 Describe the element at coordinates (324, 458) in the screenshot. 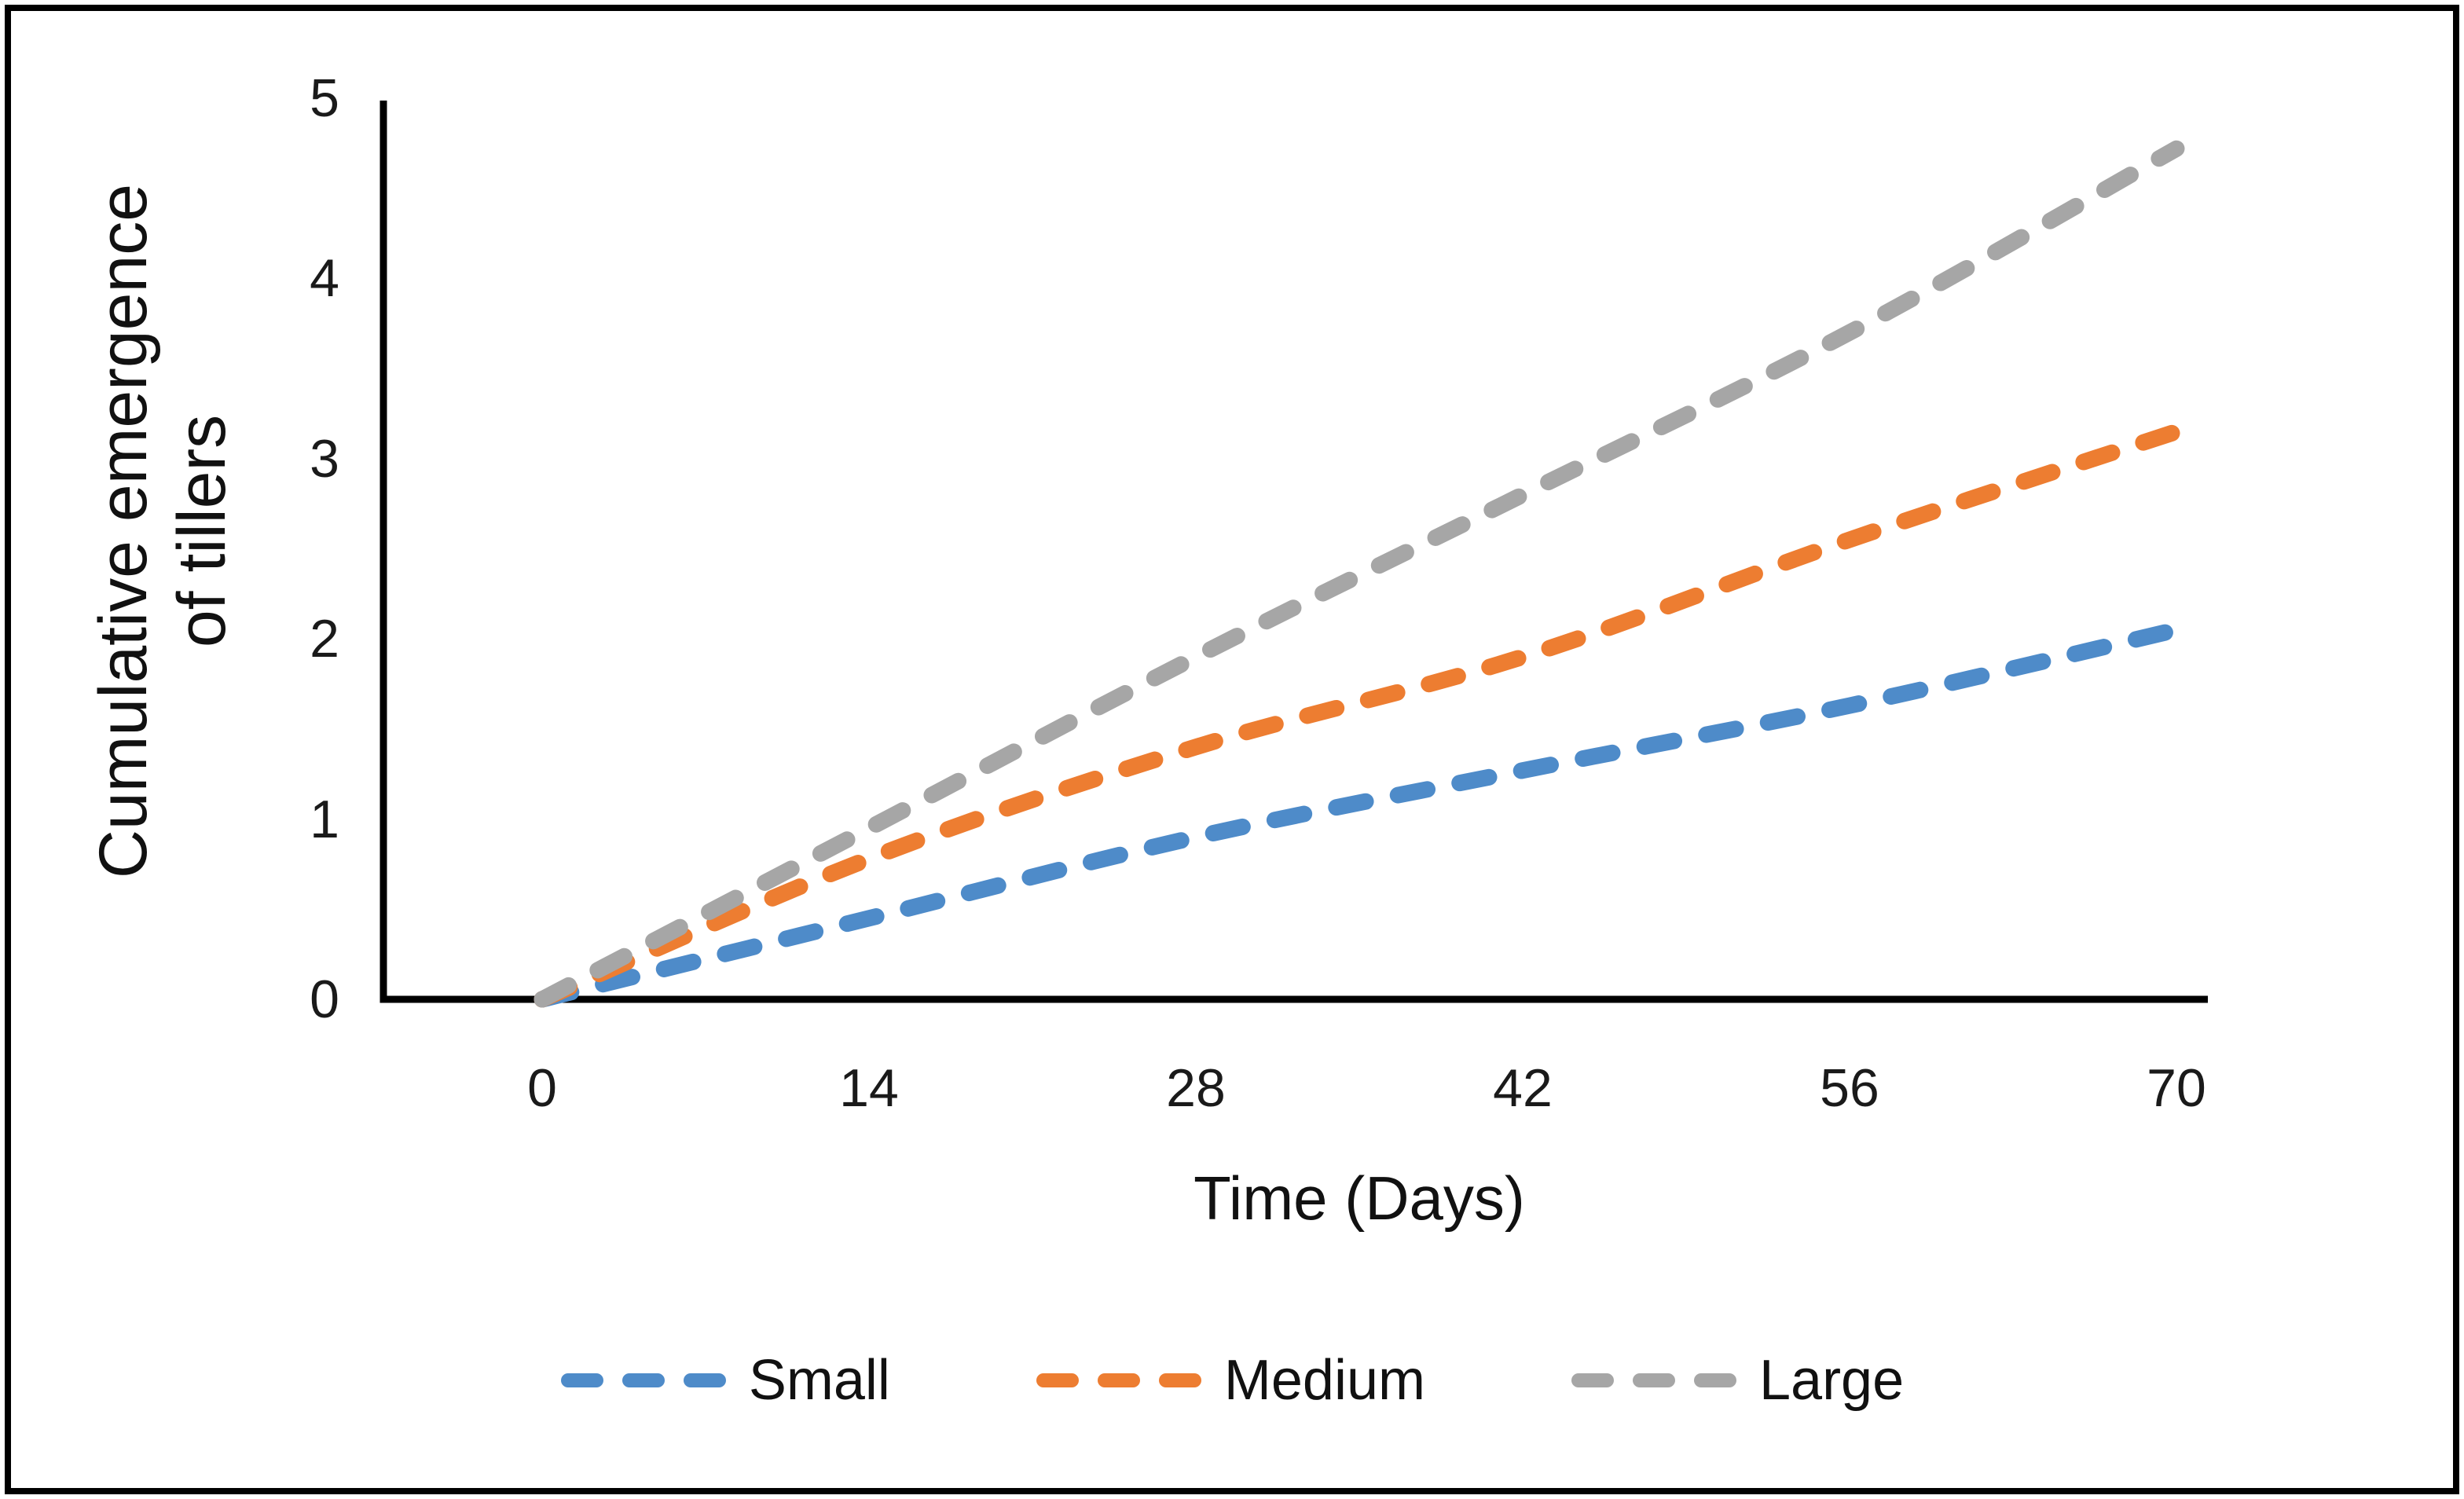

I see `y-tick-label-3: 3` at that location.